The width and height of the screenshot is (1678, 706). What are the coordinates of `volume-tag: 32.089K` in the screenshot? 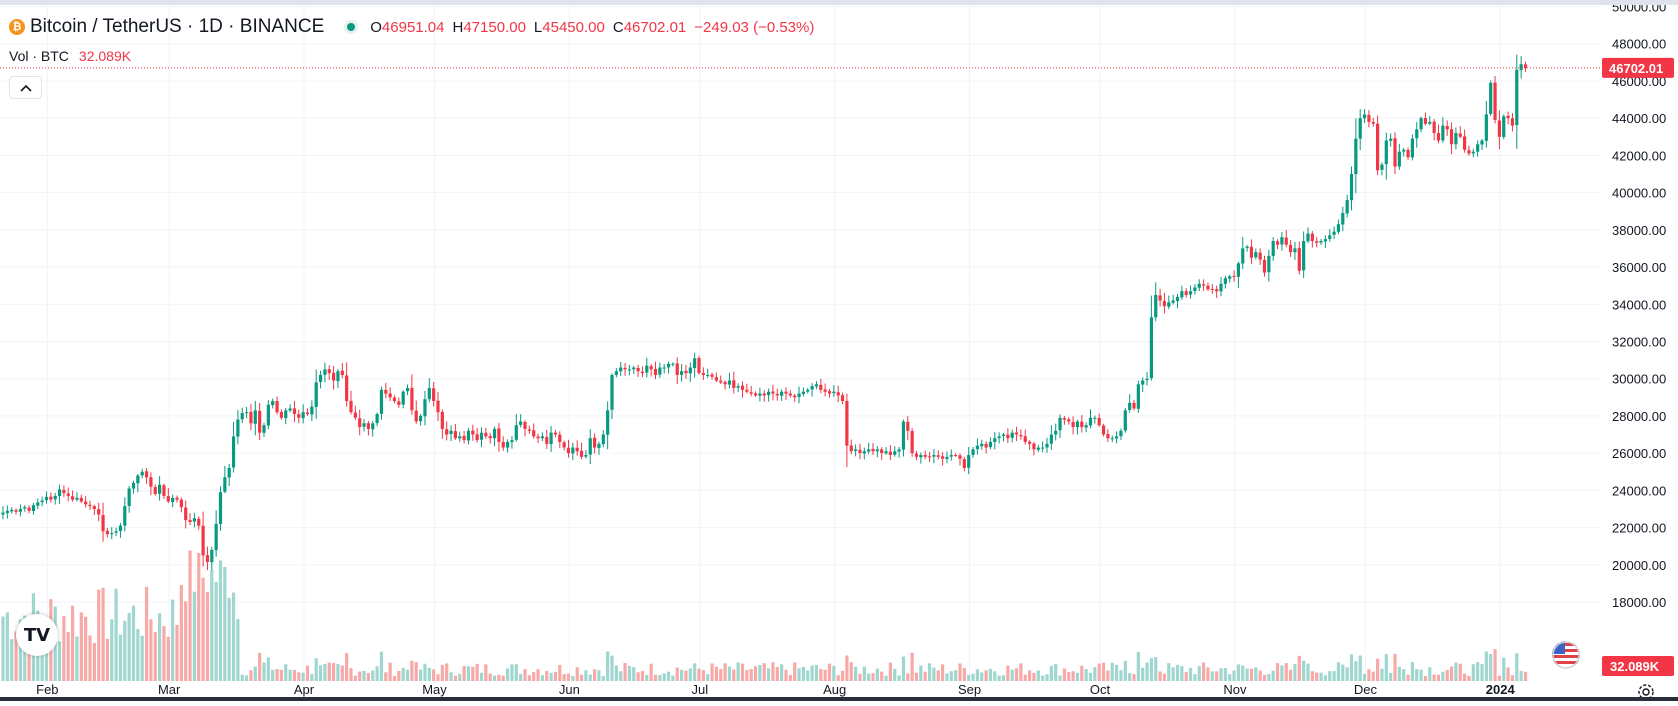 It's located at (1638, 666).